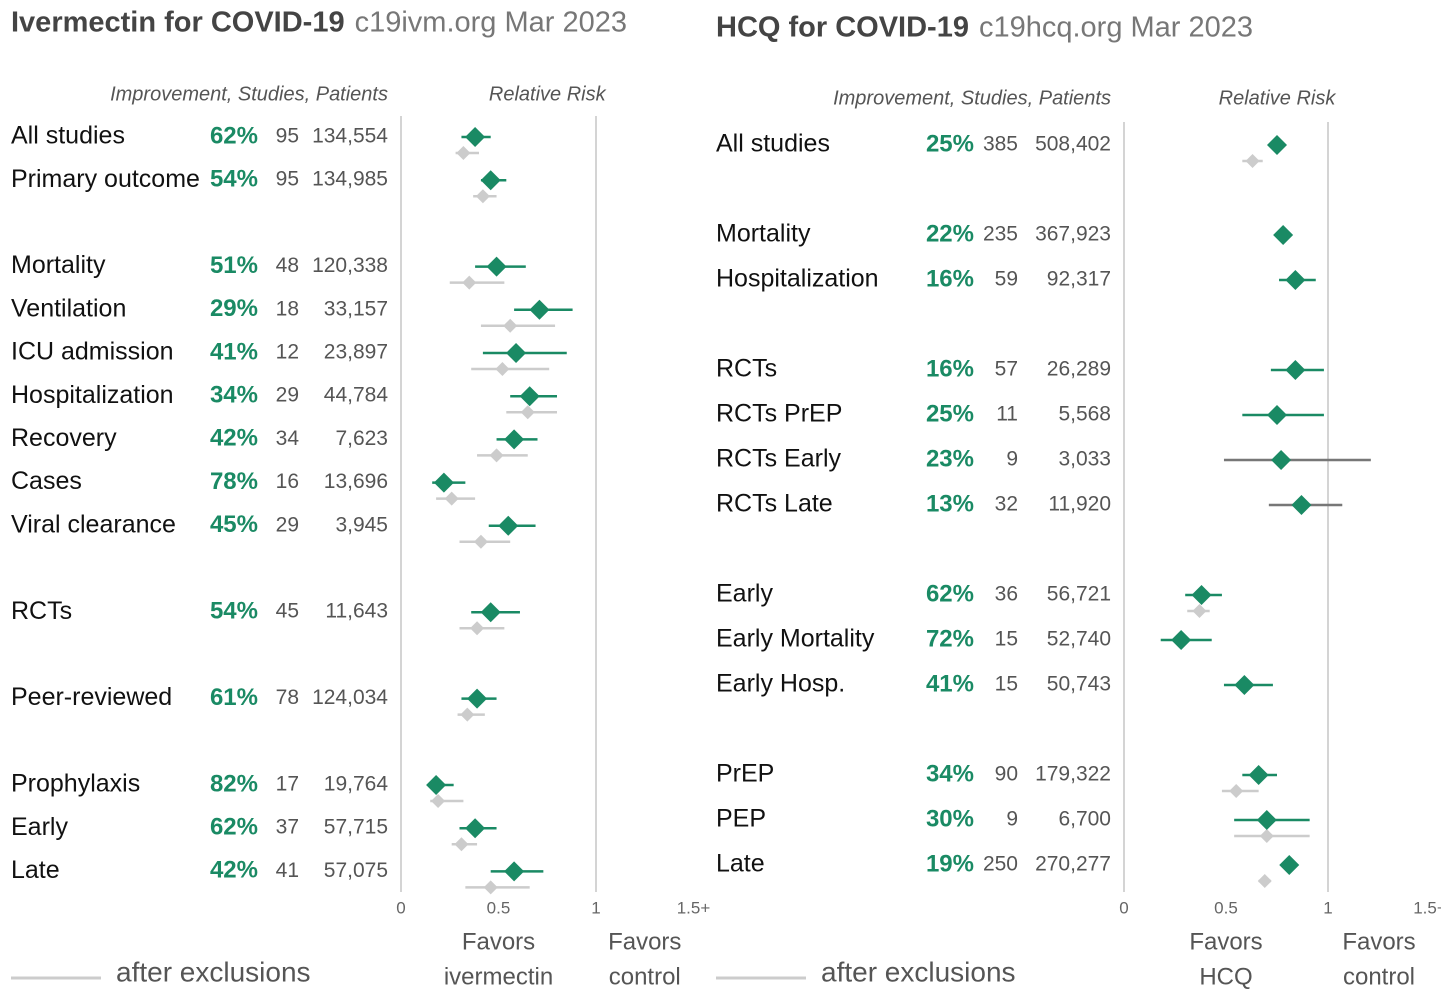 The image size is (1441, 1000). I want to click on patients: 57,715, so click(356, 827).